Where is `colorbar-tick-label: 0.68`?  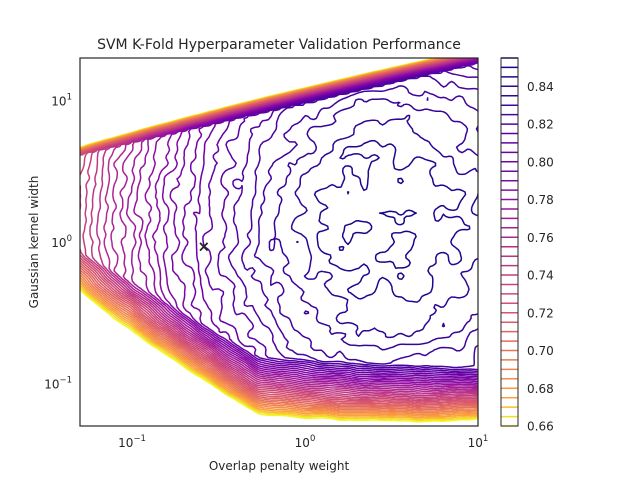 colorbar-tick-label: 0.68 is located at coordinates (540, 389).